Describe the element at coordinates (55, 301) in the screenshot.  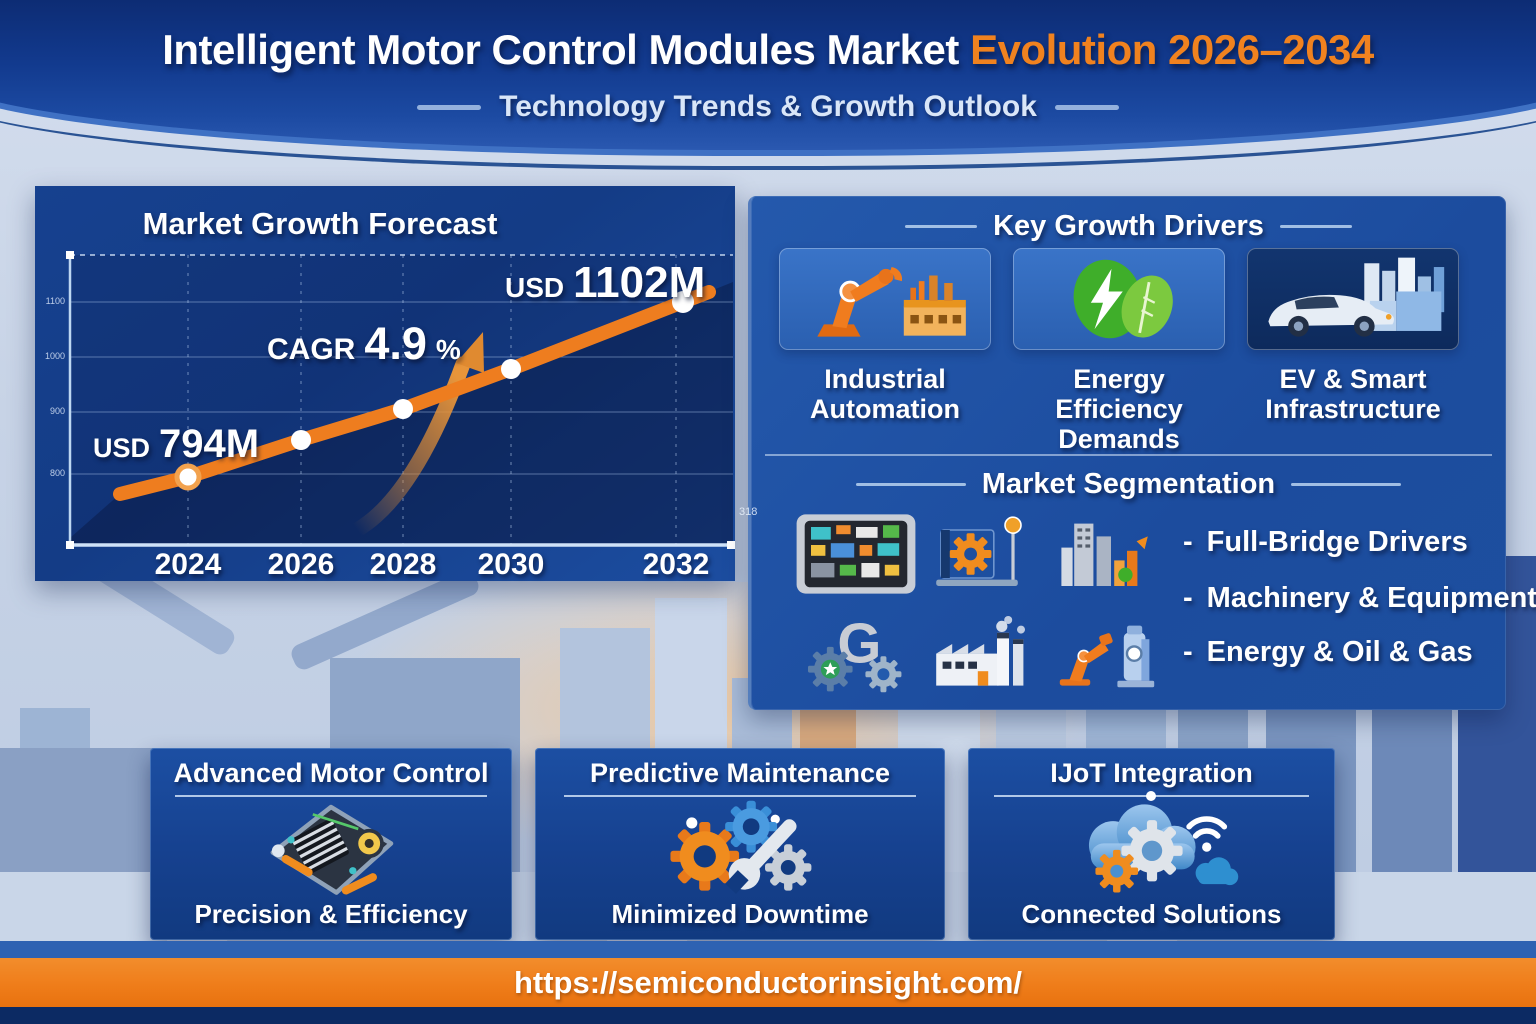
I see `y-tick-1100: 1100` at that location.